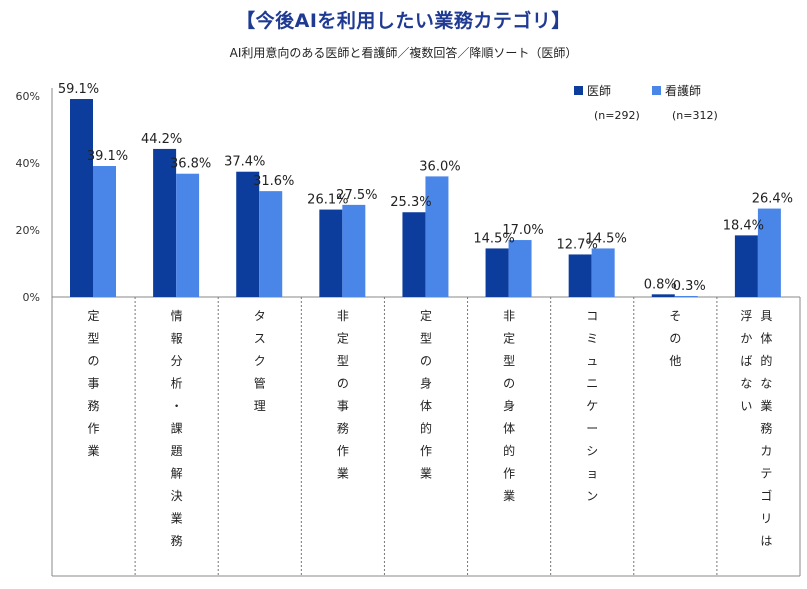 The height and width of the screenshot is (589, 807). Describe the element at coordinates (592, 361) in the screenshot. I see `category-label-char: ュ` at that location.